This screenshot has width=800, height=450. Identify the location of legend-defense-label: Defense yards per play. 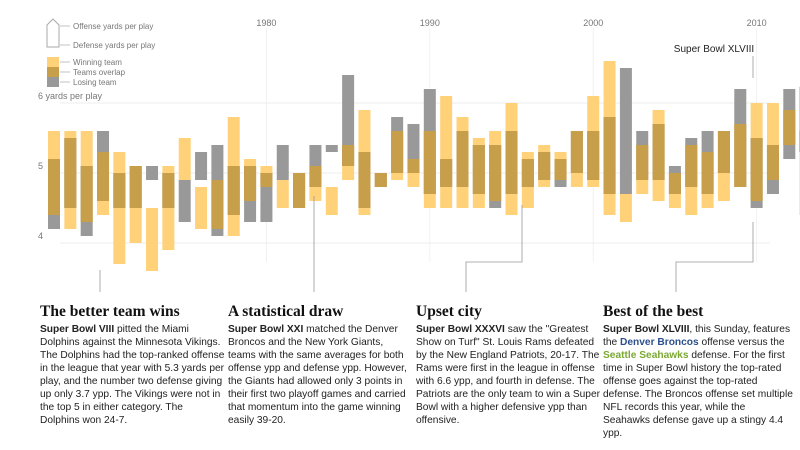
(114, 45).